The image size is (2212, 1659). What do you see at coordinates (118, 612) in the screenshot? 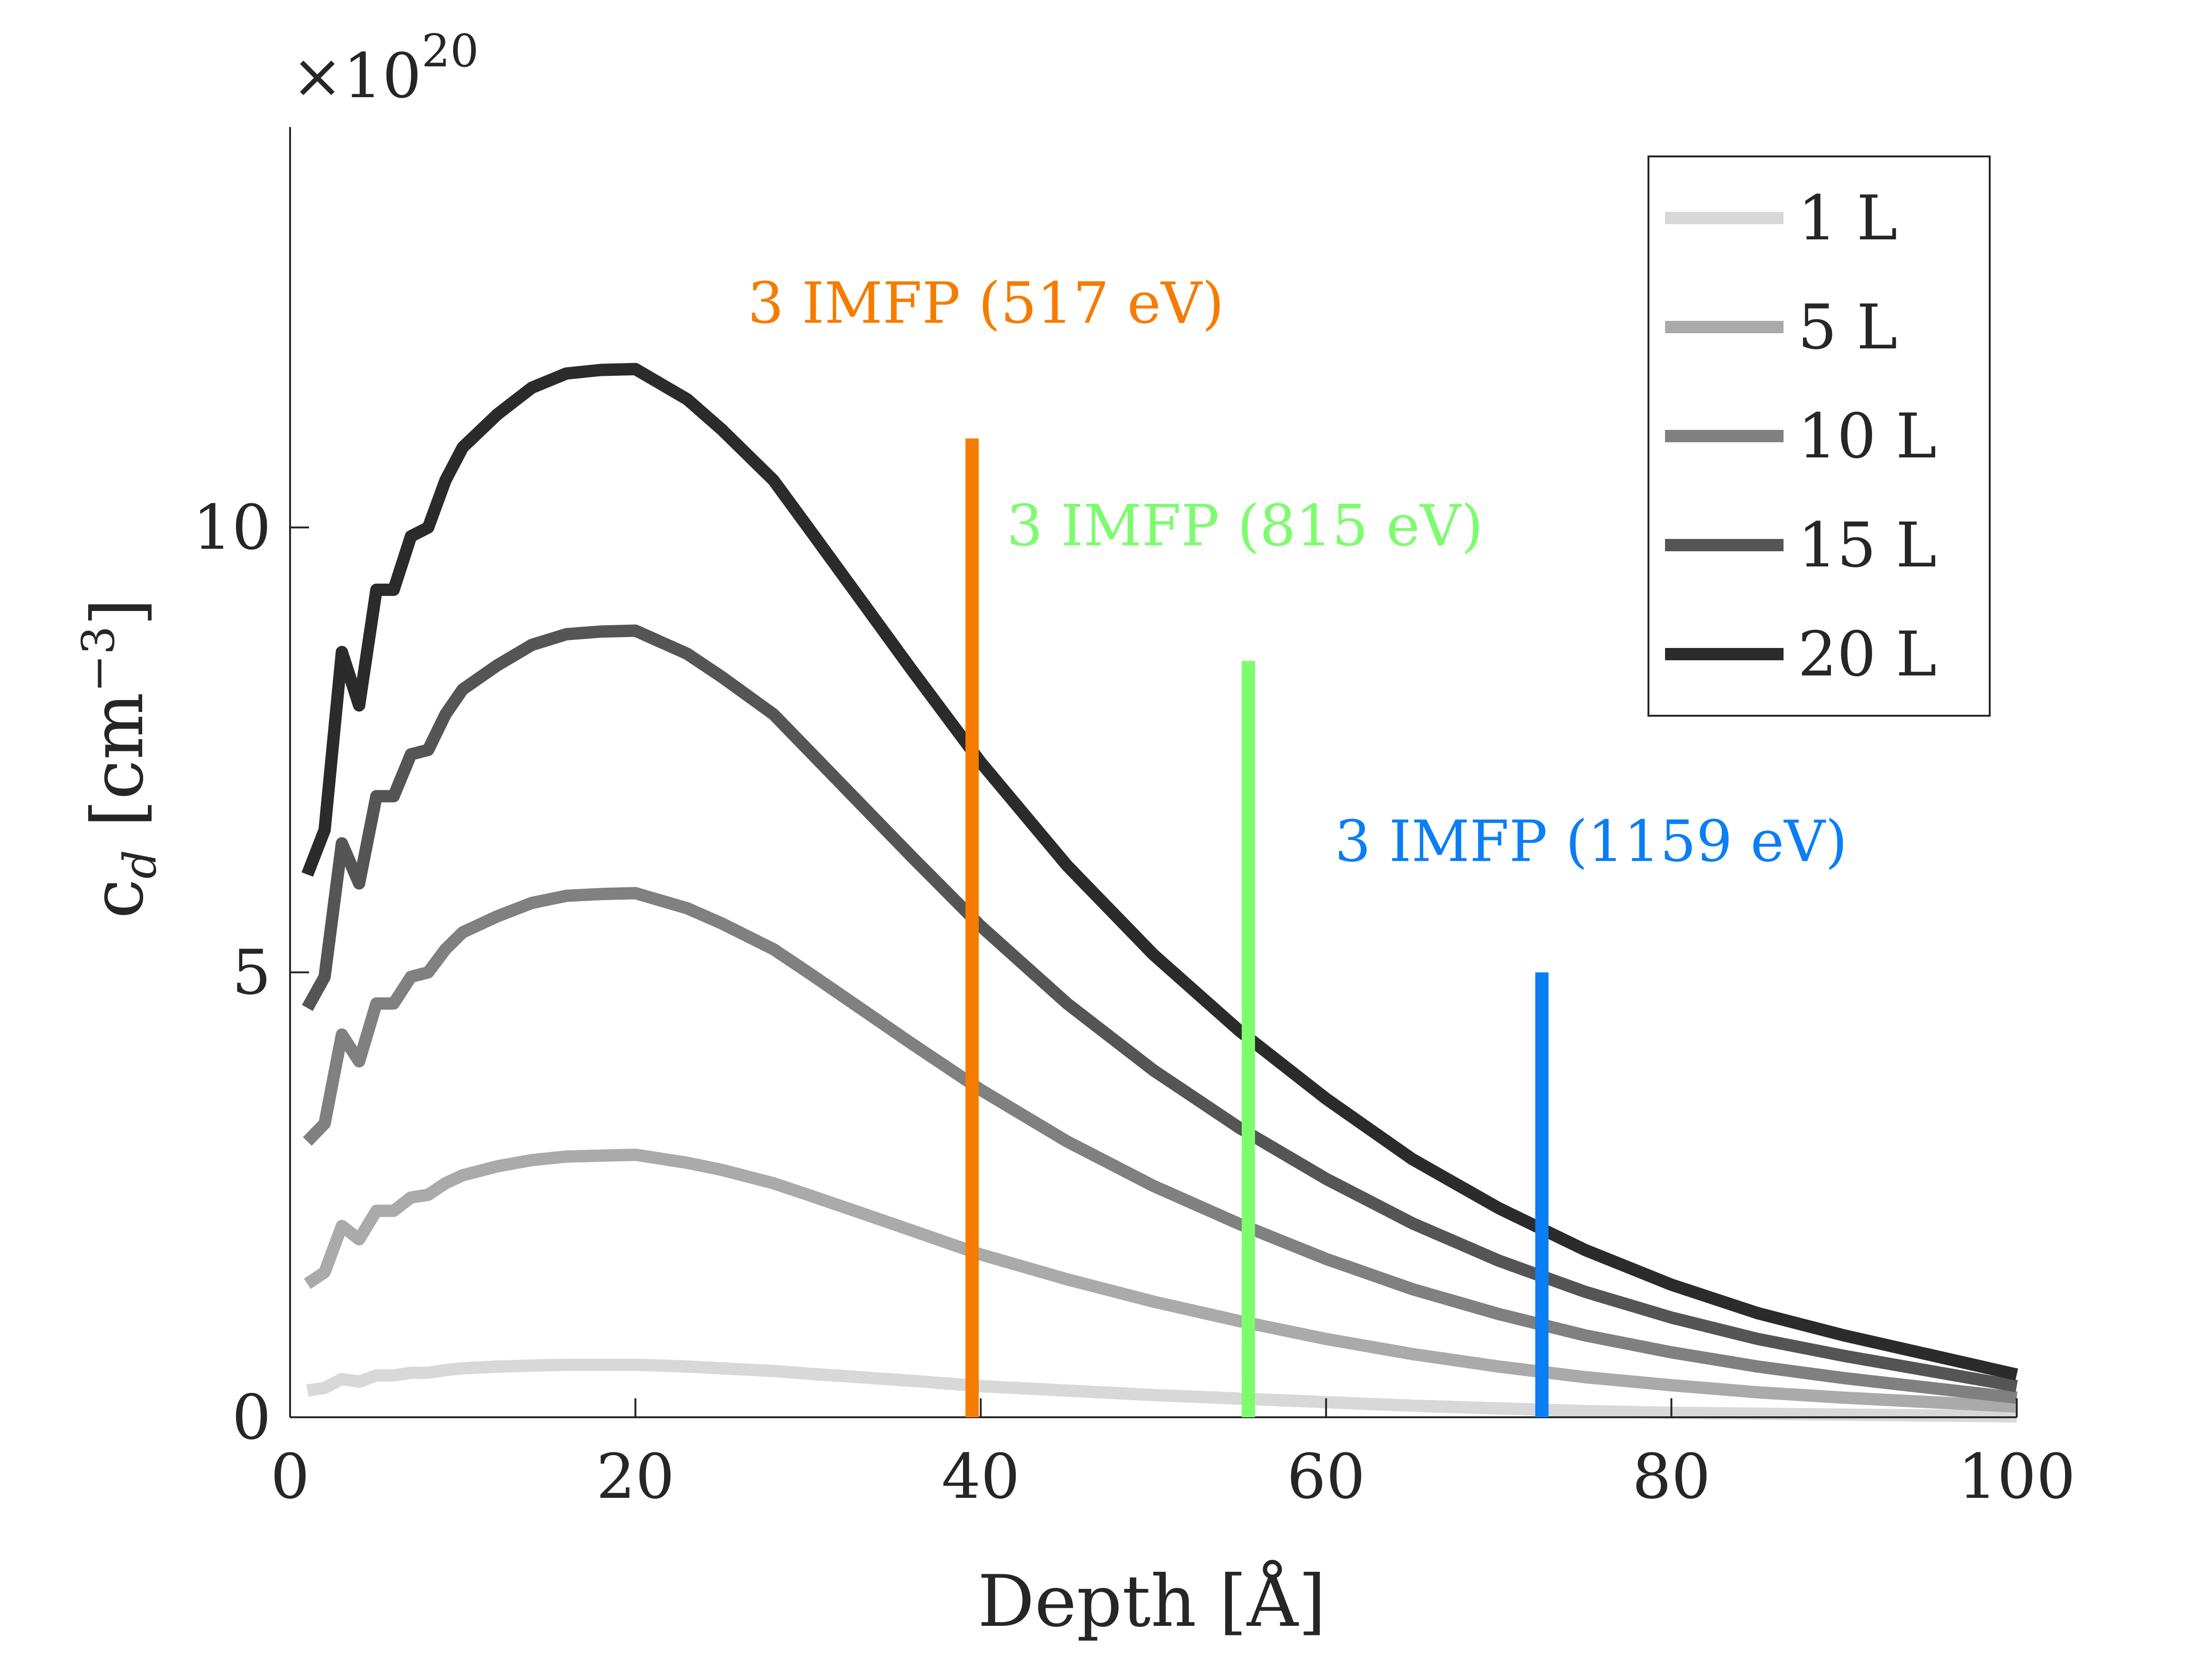
I see `y-axis-title-unit-close: ]` at bounding box center [118, 612].